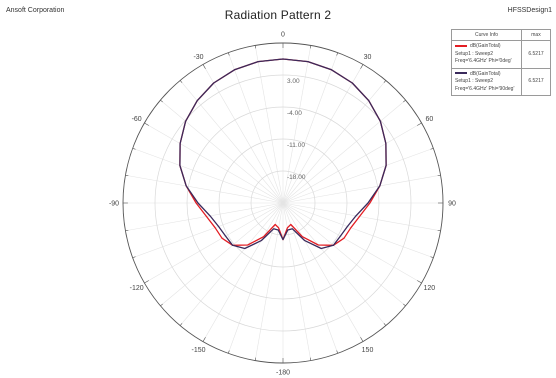 This screenshot has height=378, width=556. Describe the element at coordinates (35, 10) in the screenshot. I see `company-name: Ansoft Corporation` at that location.